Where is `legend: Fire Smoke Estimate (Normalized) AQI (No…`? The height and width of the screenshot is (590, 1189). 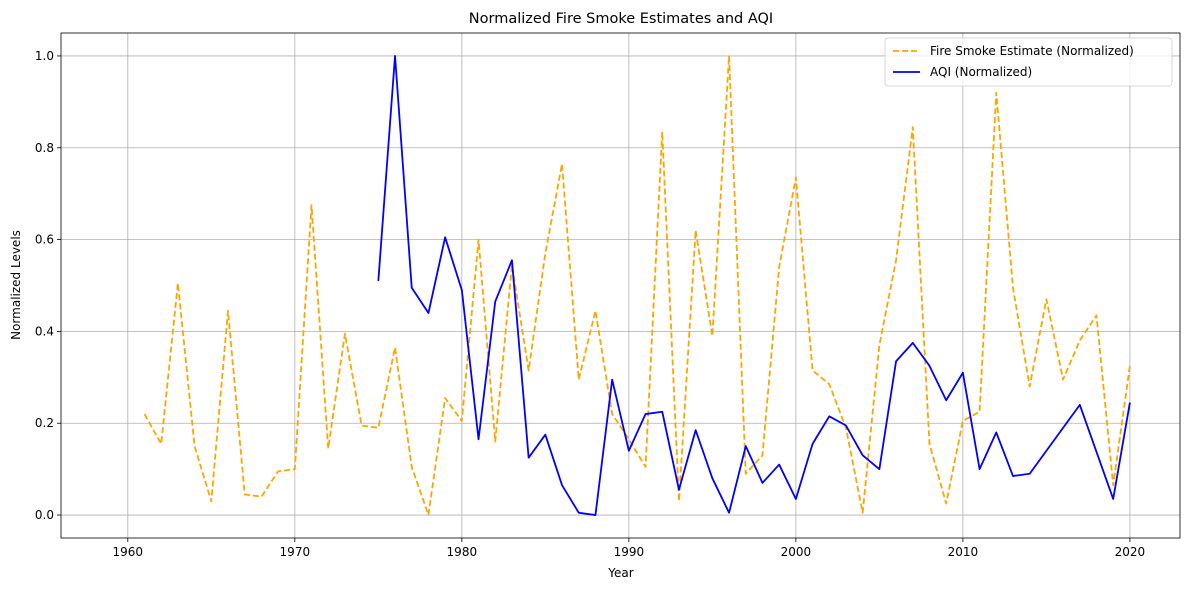
legend: Fire Smoke Estimate (Normalized) AQI (No… is located at coordinates (1028, 62).